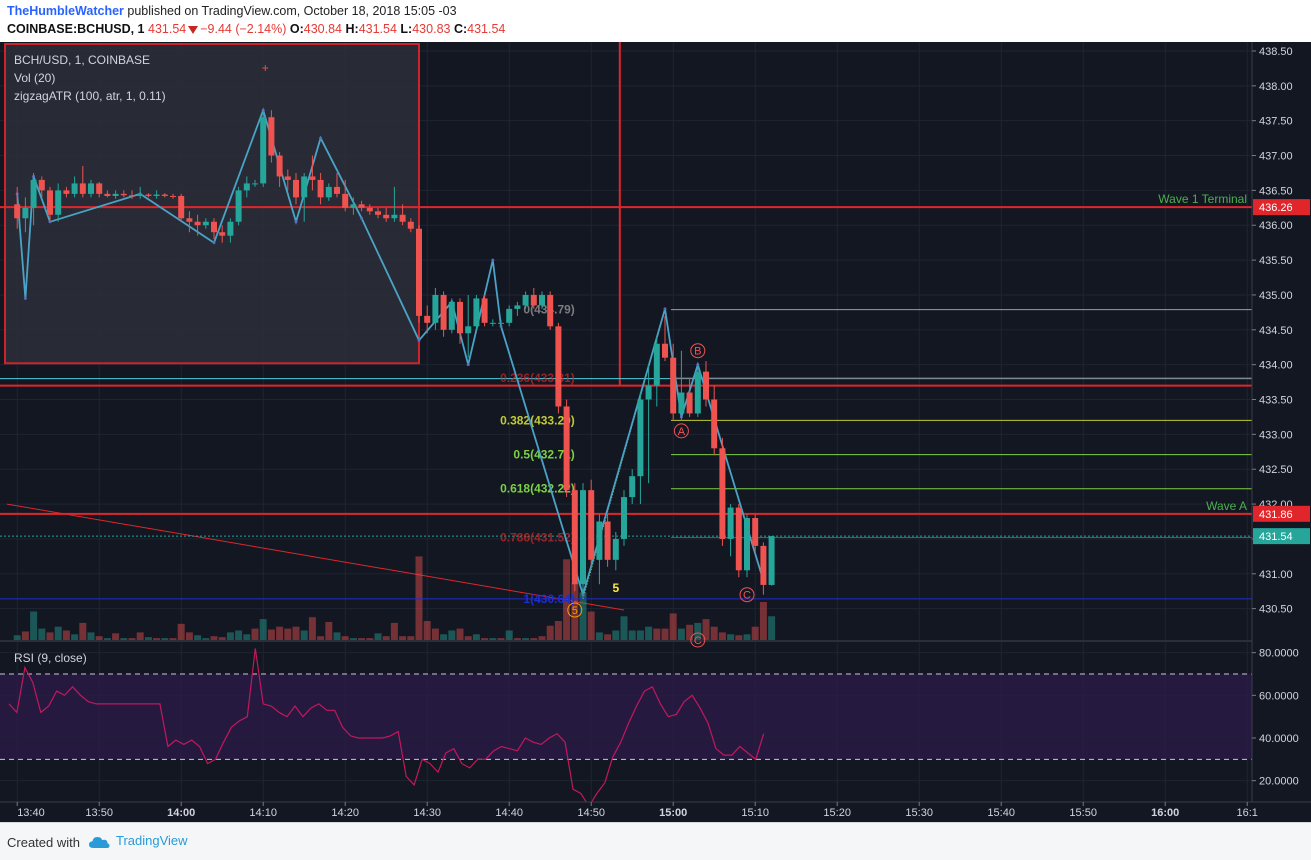  What do you see at coordinates (99, 813) in the screenshot?
I see `time-tick-label: 13:50` at bounding box center [99, 813].